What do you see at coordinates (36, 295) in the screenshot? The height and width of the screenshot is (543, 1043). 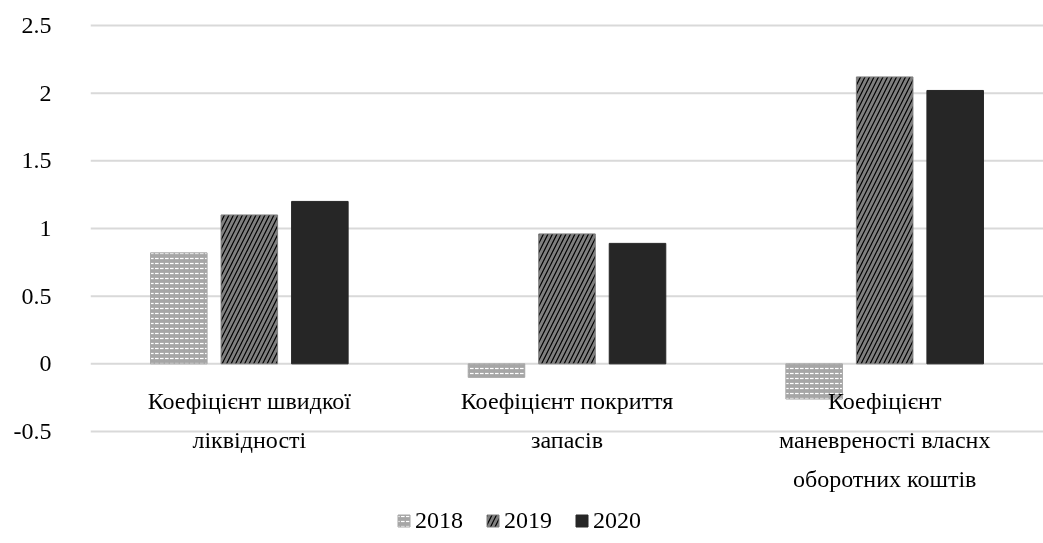 I see `y-tick-label: 0.5` at bounding box center [36, 295].